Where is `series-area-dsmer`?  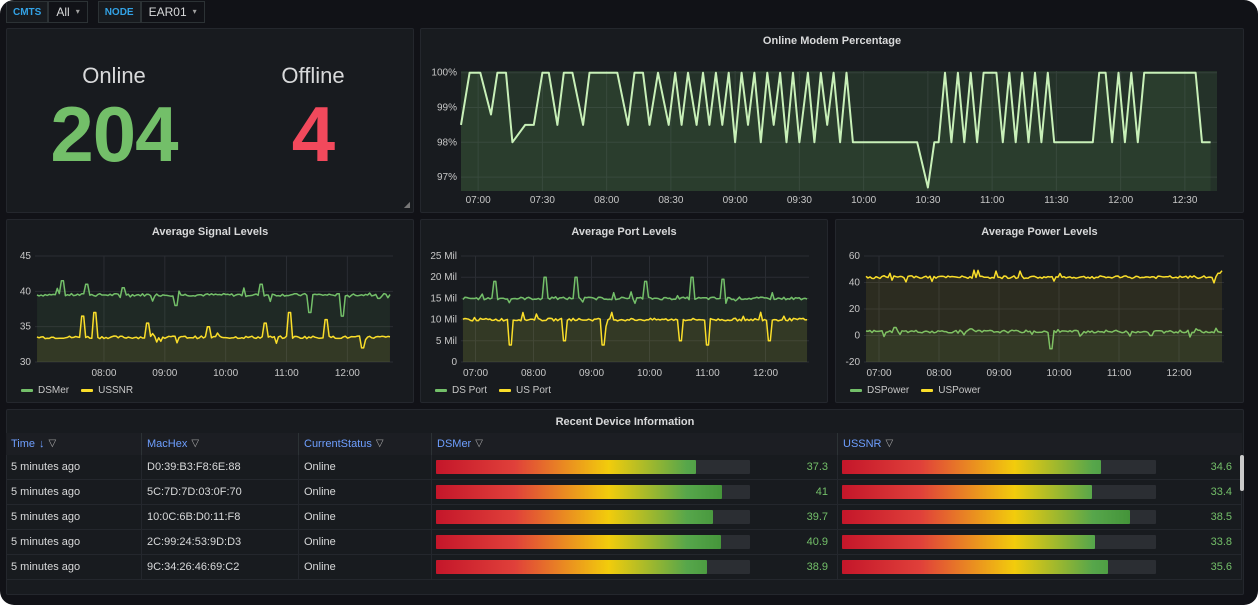
series-area-dsmer is located at coordinates (213, 321).